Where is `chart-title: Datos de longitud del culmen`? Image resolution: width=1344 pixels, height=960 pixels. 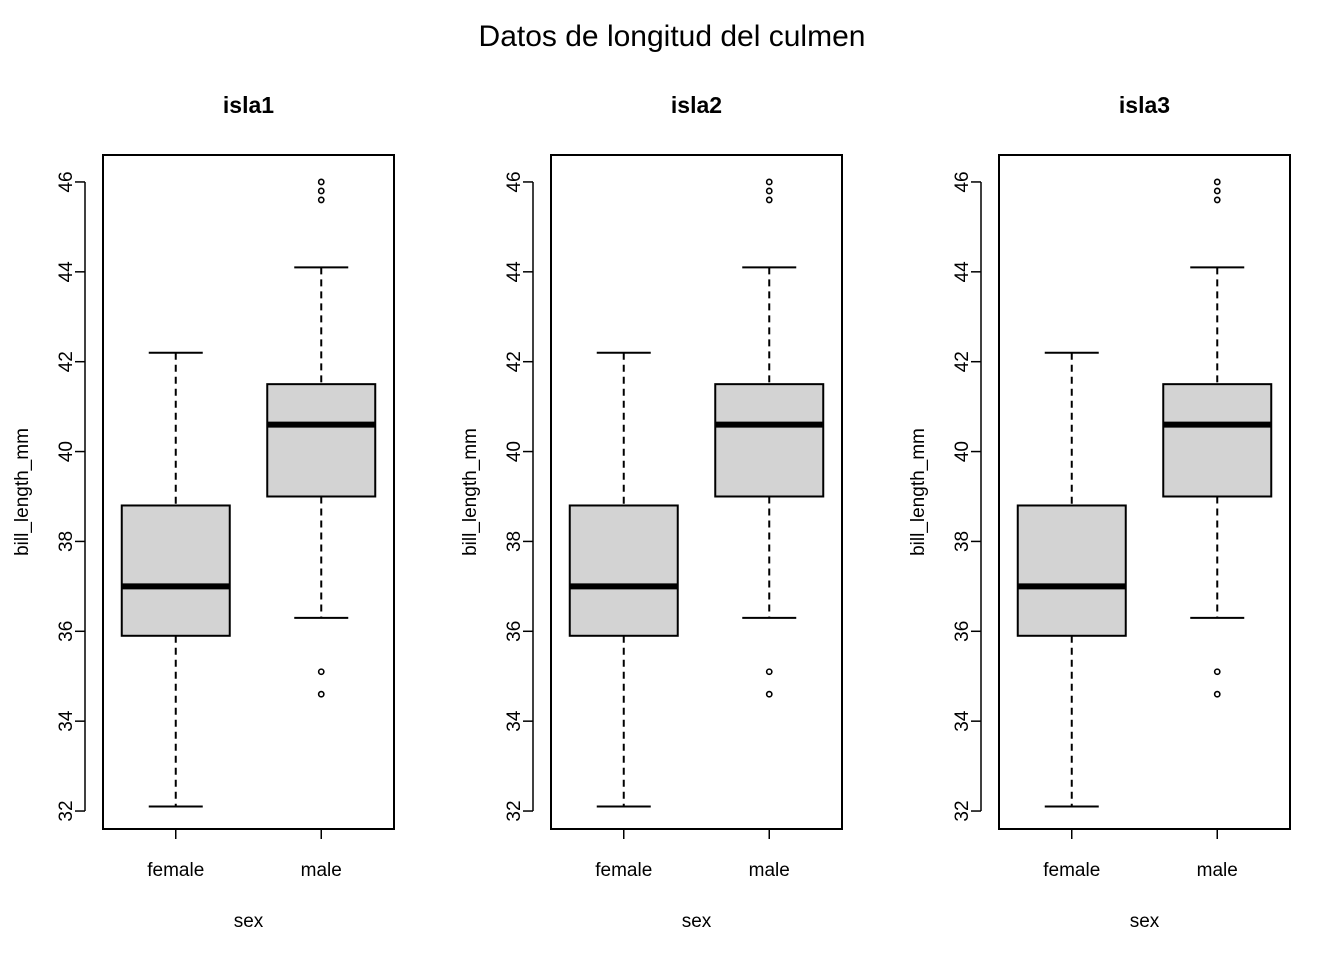 chart-title: Datos de longitud del culmen is located at coordinates (672, 36).